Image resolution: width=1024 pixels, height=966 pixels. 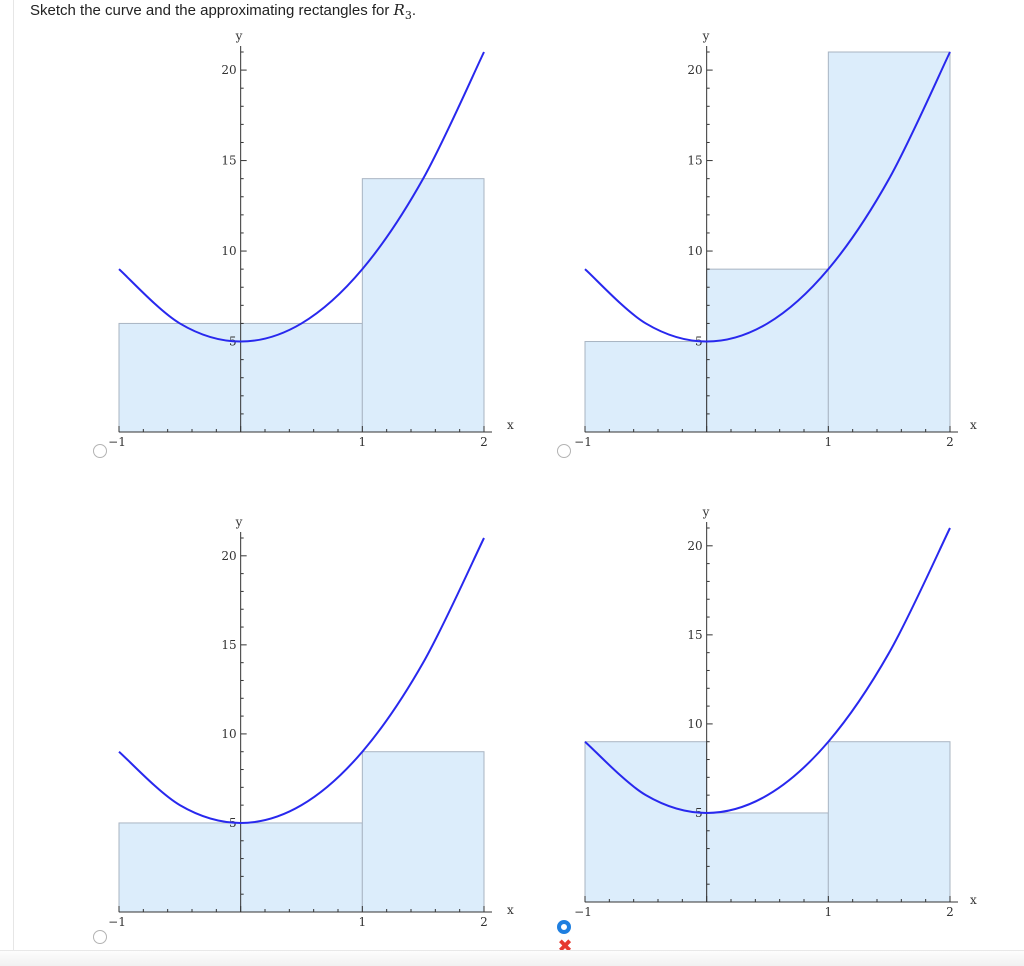 What do you see at coordinates (414, 10) in the screenshot?
I see `prompt-period: .` at bounding box center [414, 10].